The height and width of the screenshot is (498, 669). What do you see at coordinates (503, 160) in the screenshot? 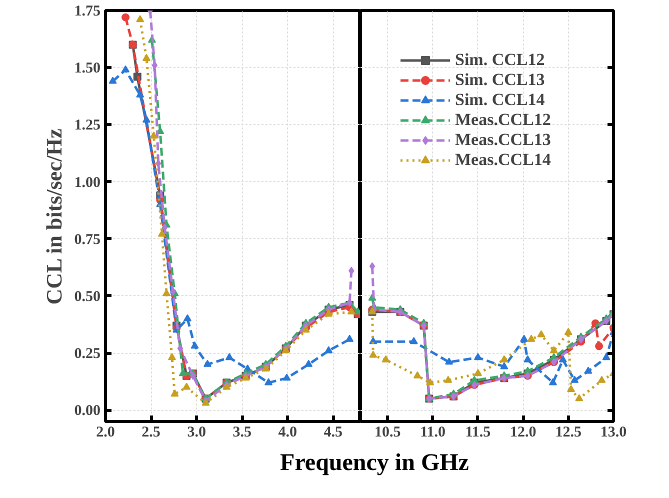
I see `legend-label: Meas.CCL14` at bounding box center [503, 160].